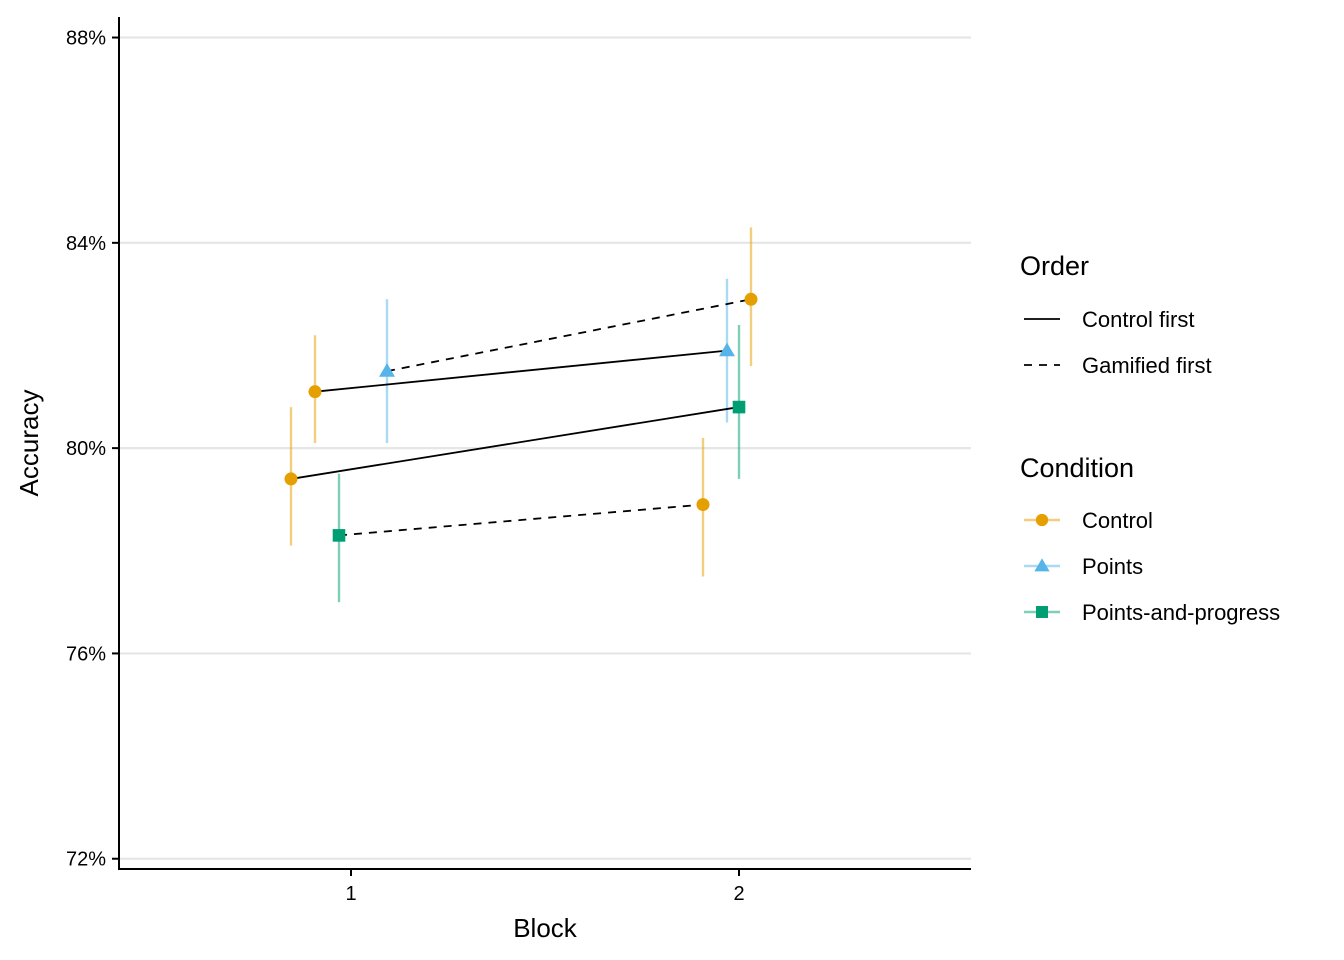 This screenshot has width=1344, height=960. Describe the element at coordinates (545, 928) in the screenshot. I see `x-axis-title: Block` at that location.